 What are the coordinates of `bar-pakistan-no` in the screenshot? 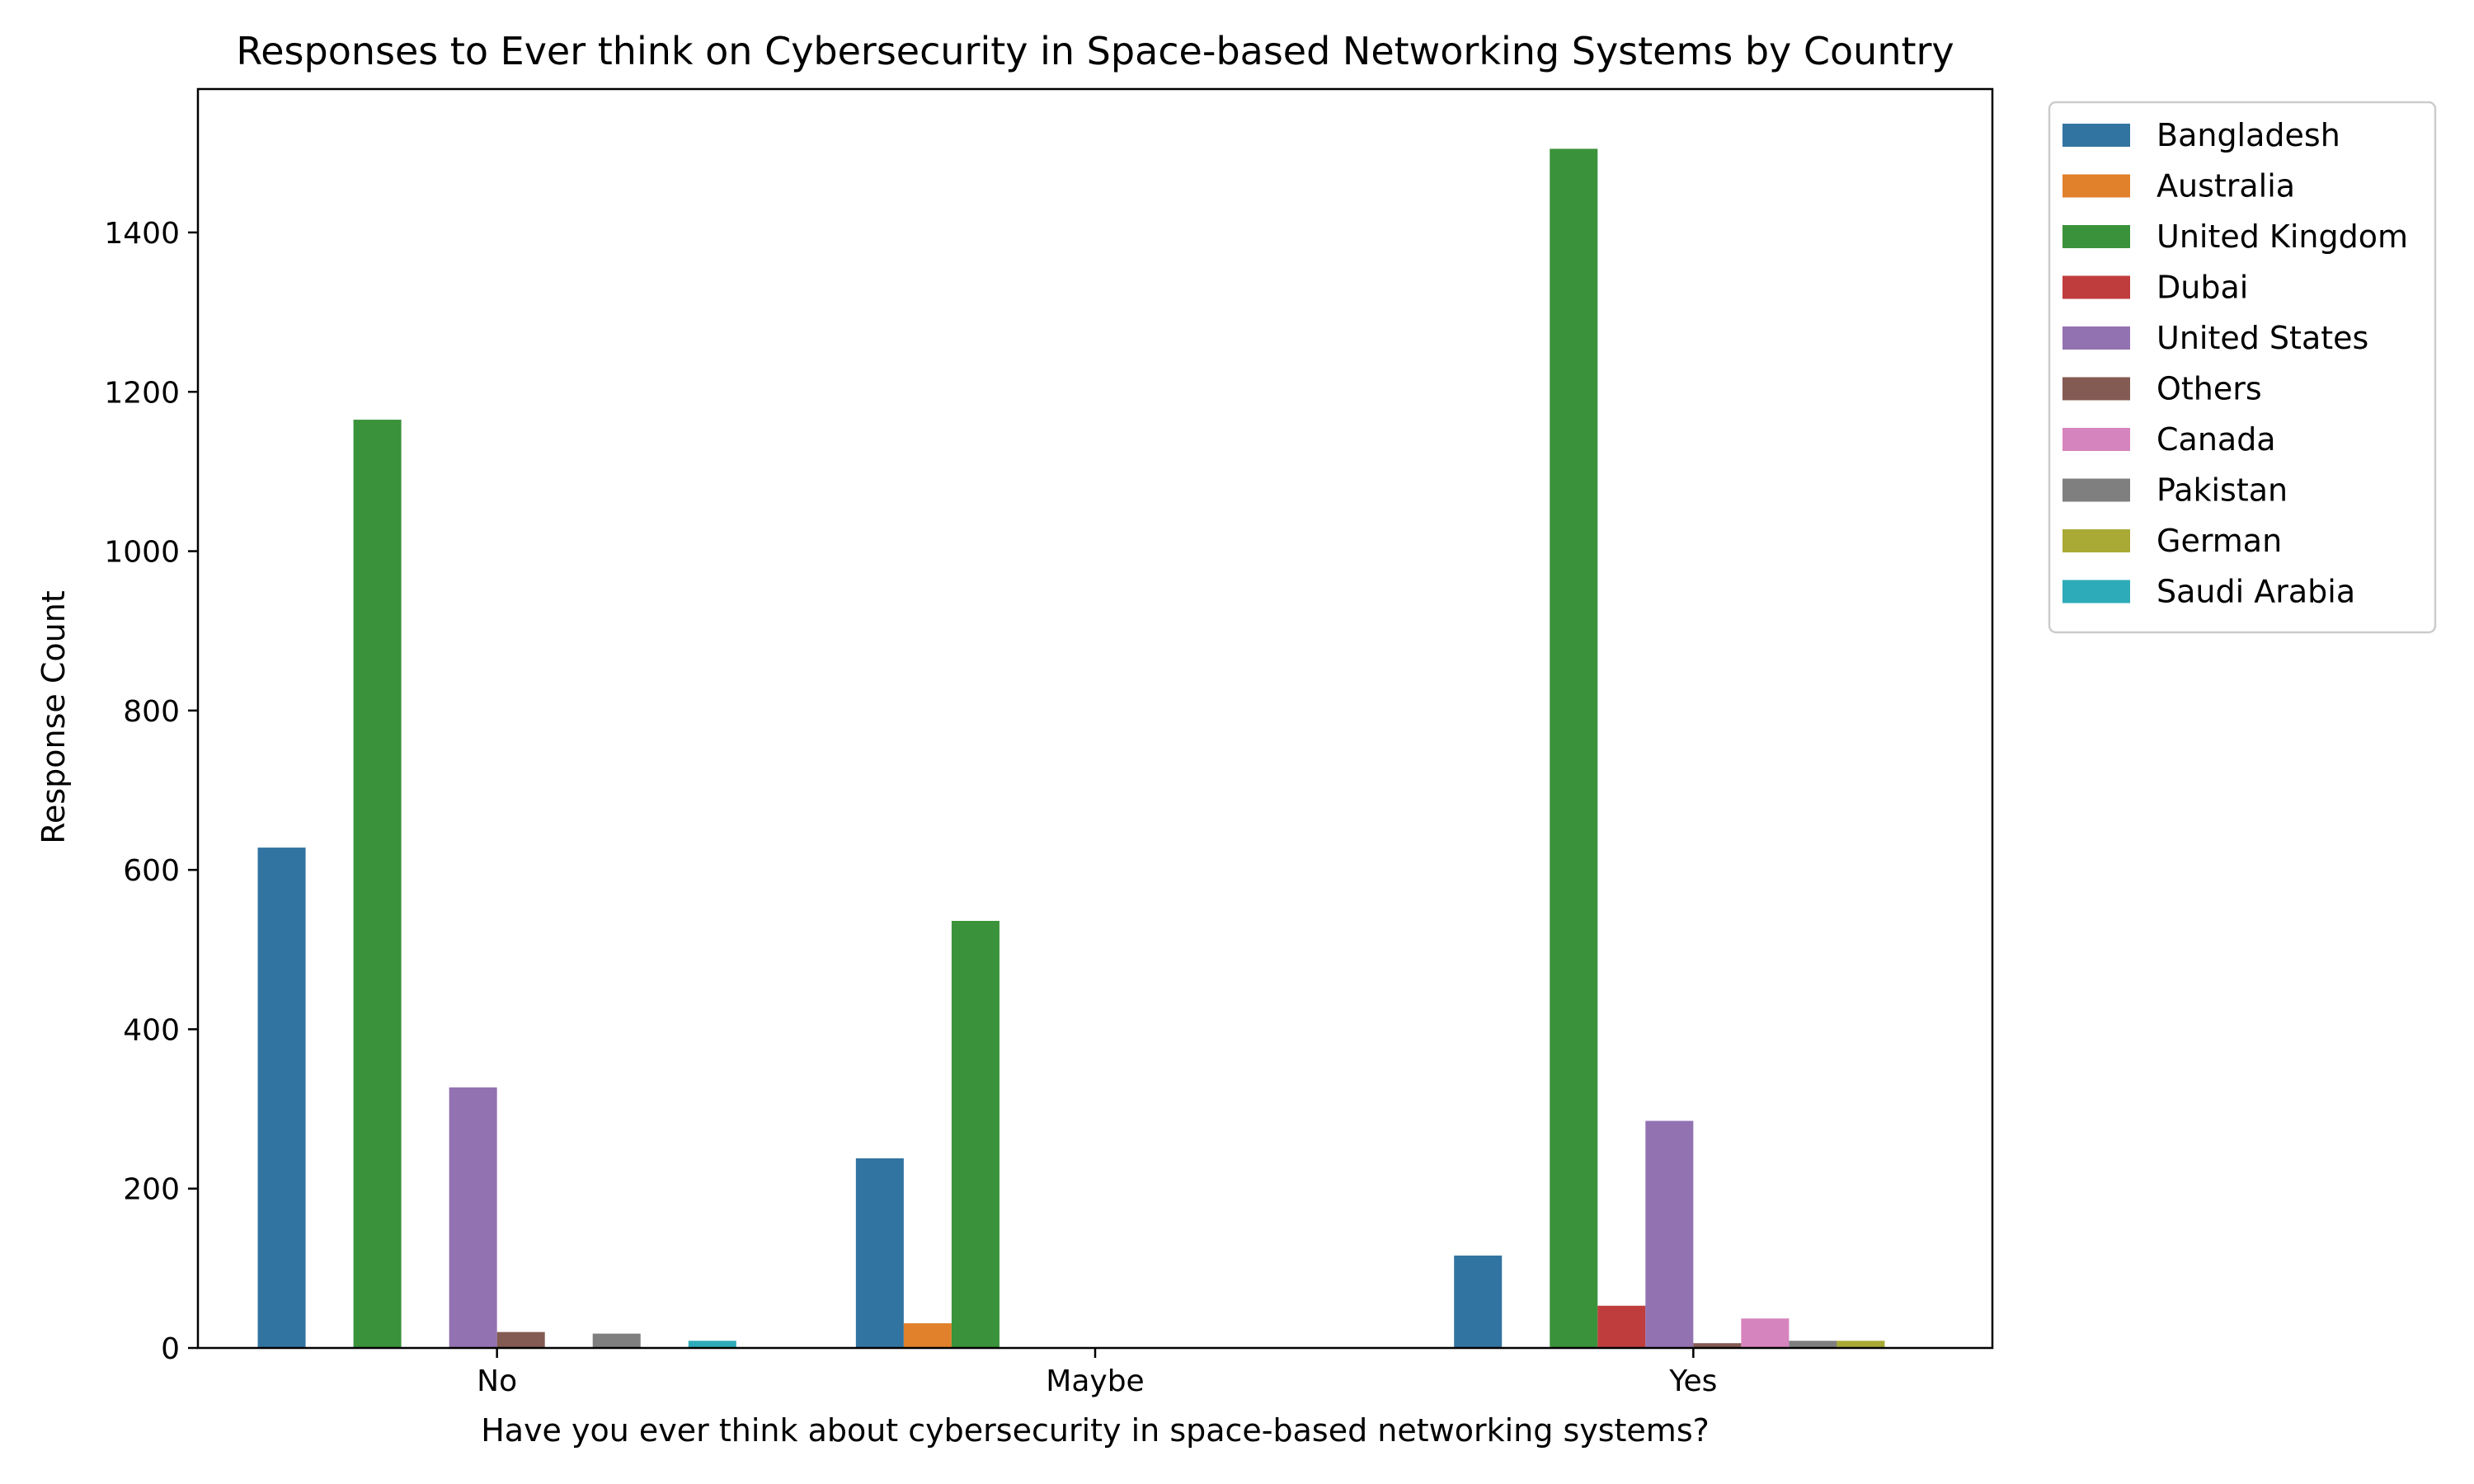 It's located at (616, 1340).